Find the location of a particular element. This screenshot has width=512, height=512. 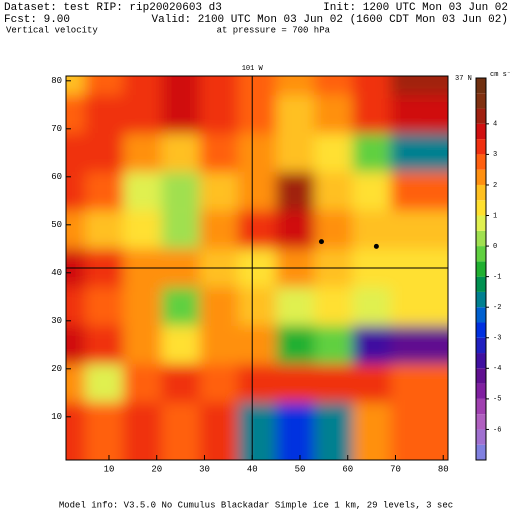

colorbar-tick-label: 2 is located at coordinates (495, 186).